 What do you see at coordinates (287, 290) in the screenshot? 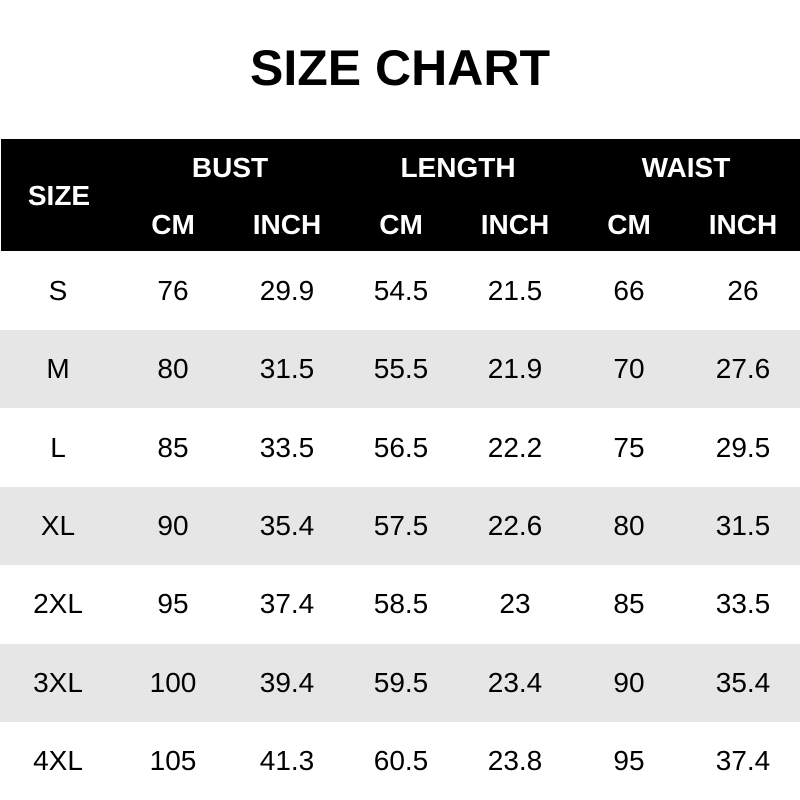
I see `value-cell: 29.9` at bounding box center [287, 290].